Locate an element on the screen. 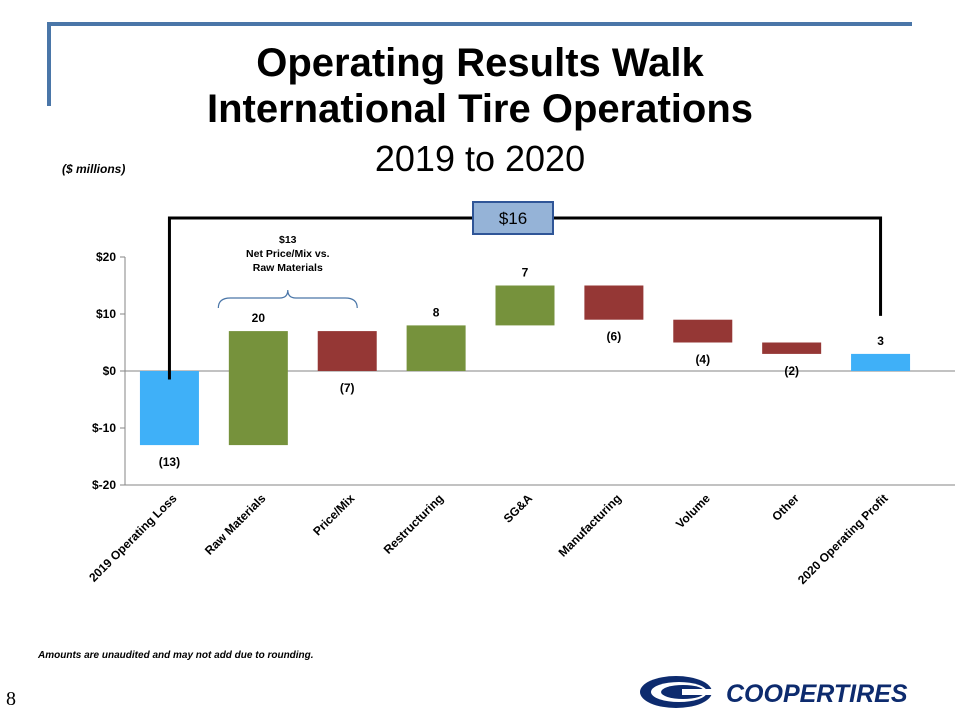 Image resolution: width=960 pixels, height=720 pixels. cooper-swoosh-icon is located at coordinates (678, 692).